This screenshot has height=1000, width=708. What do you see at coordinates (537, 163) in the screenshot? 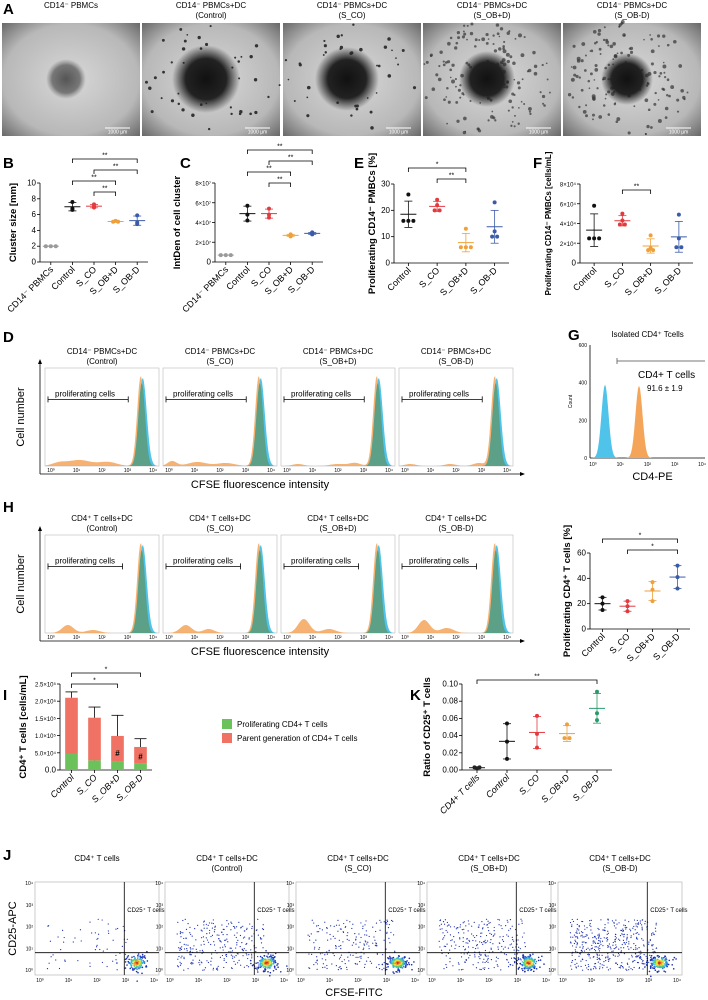
I see `panel-label-f: F` at bounding box center [537, 163].